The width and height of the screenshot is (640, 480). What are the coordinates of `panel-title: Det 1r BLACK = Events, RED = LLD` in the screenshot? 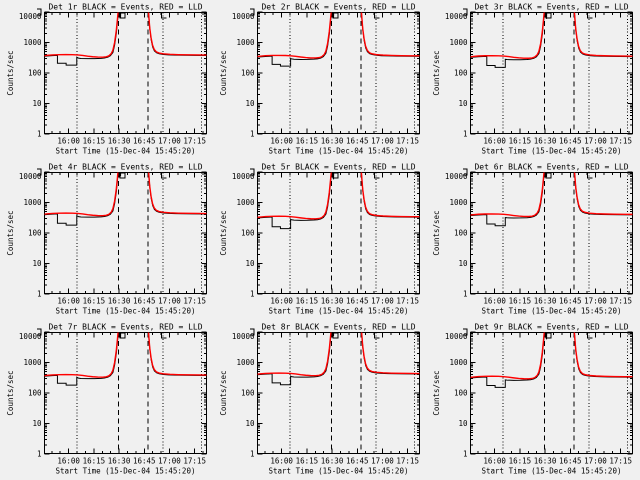 It's located at (125, 7).